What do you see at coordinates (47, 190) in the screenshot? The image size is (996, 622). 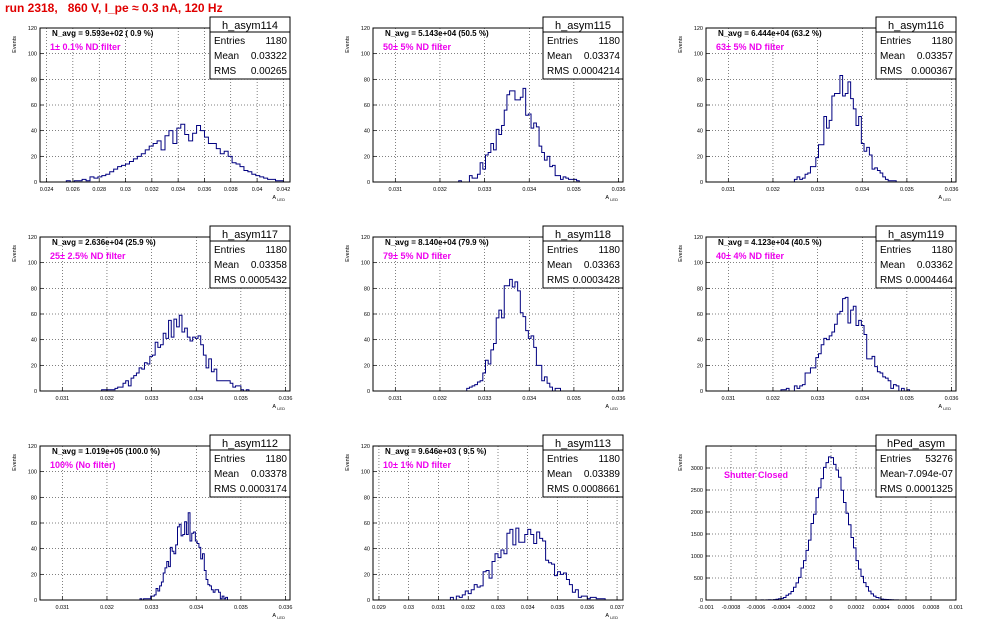 I see `x-tick-label: 0.024` at bounding box center [47, 190].